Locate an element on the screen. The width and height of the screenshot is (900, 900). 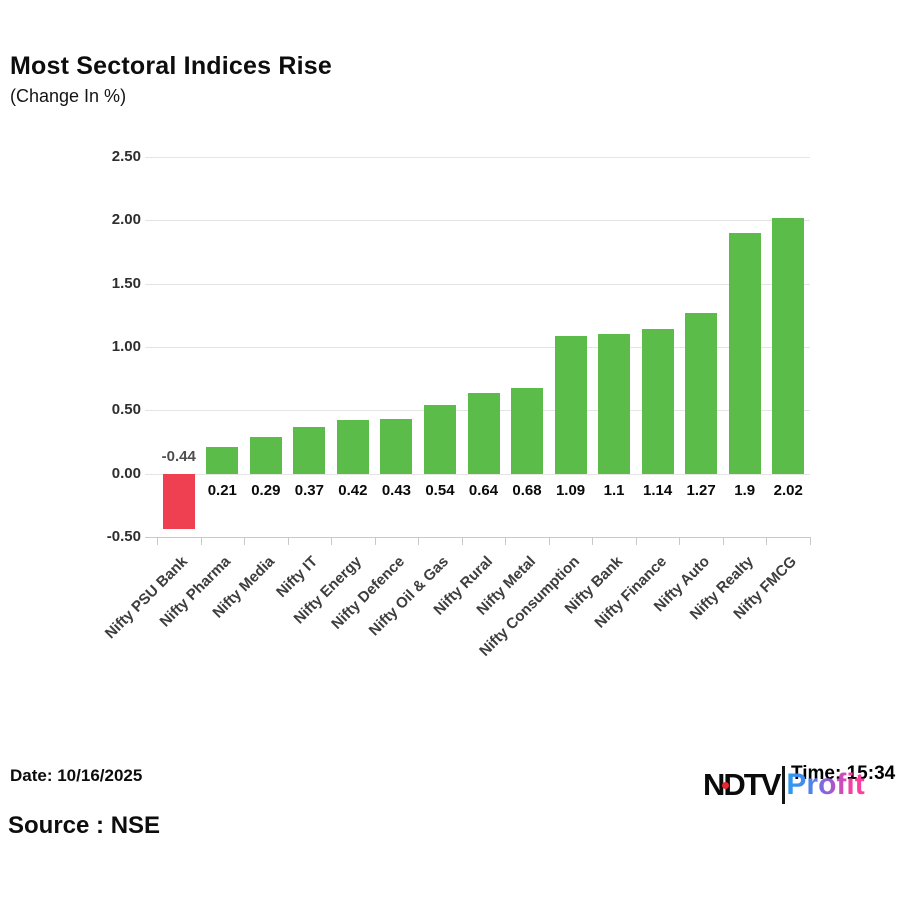
bar-value-label: -0.44 is located at coordinates (178, 456).